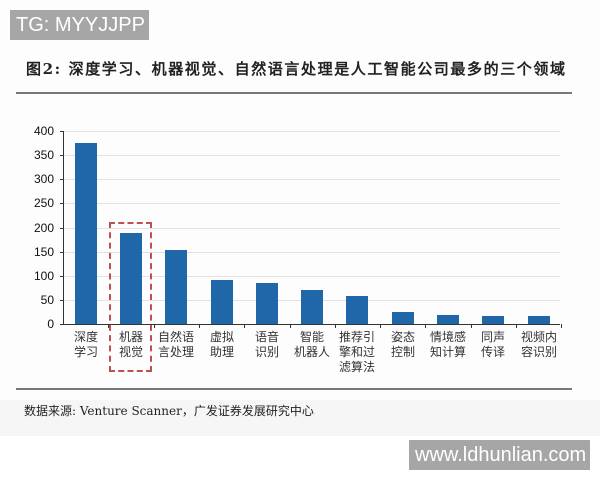  I want to click on x-category-label: 推荐引 擎和过 滤算法, so click(357, 352).